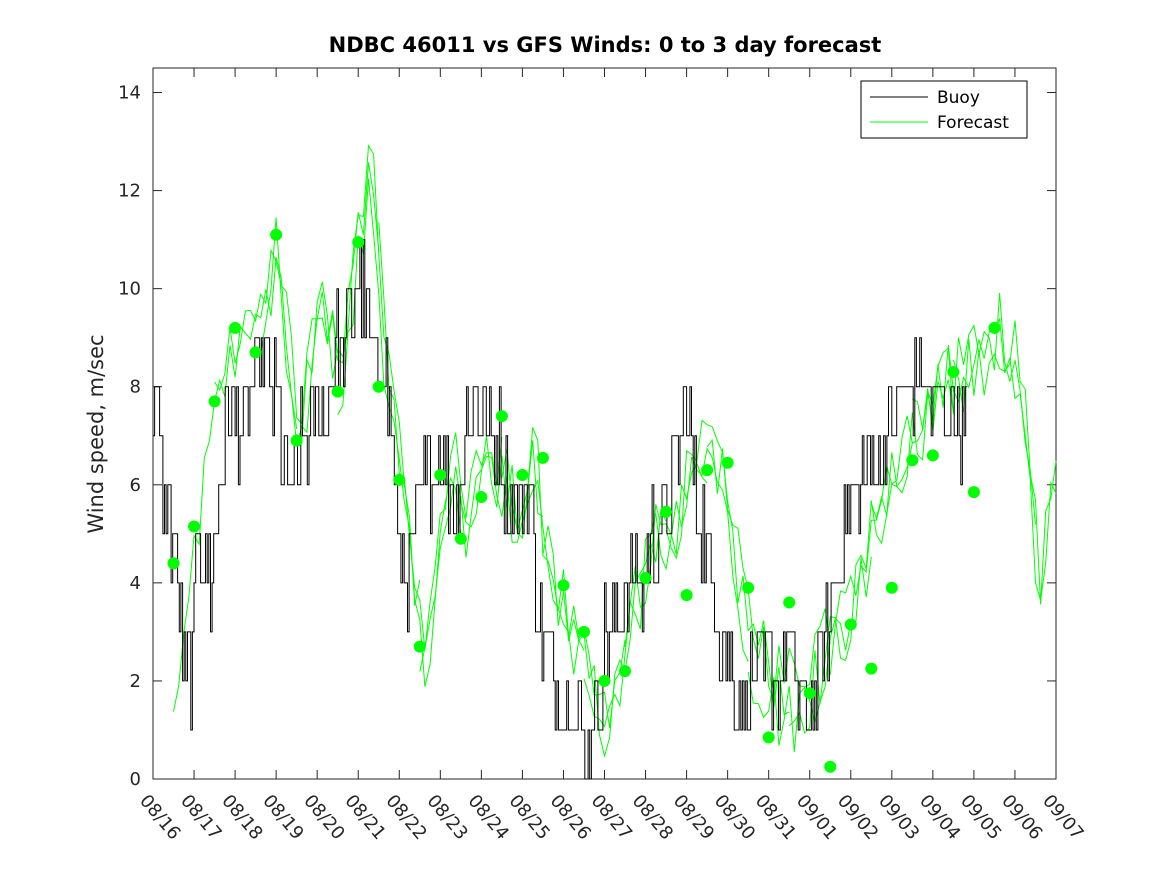 This screenshot has width=1167, height=875. I want to click on legend-buoy-label: Buoy, so click(958, 98).